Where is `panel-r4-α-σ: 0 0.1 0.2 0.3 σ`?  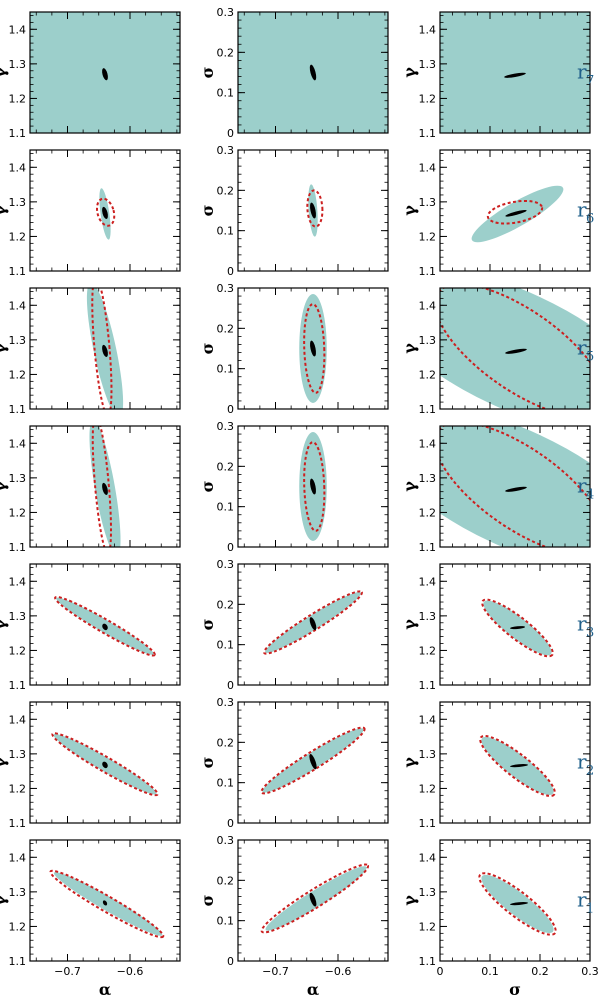
panel-r4-α-σ: 0 0.1 0.2 0.3 σ is located at coordinates (293, 487).